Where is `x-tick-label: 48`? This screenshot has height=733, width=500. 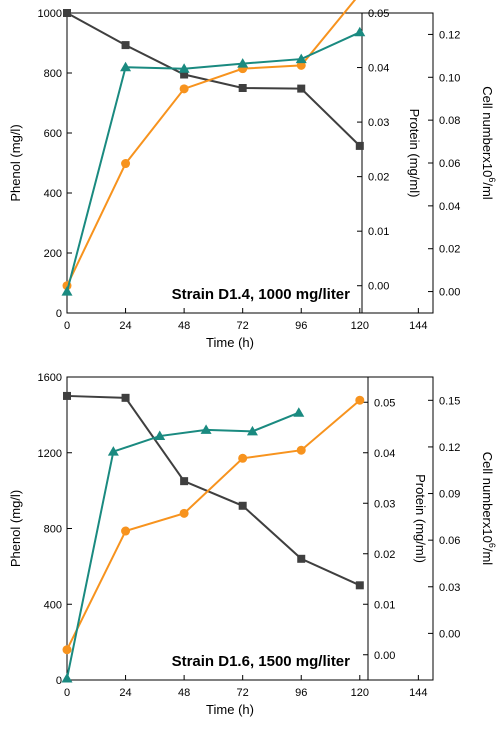
x-tick-label: 48 is located at coordinates (184, 326).